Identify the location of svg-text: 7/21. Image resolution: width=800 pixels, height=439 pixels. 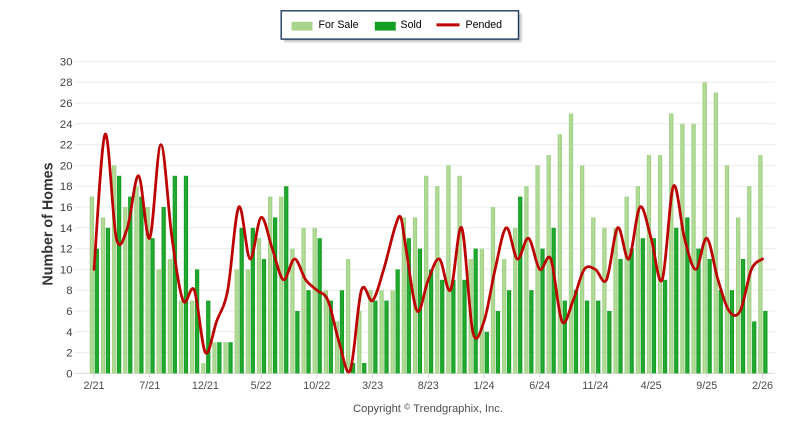
(149, 386).